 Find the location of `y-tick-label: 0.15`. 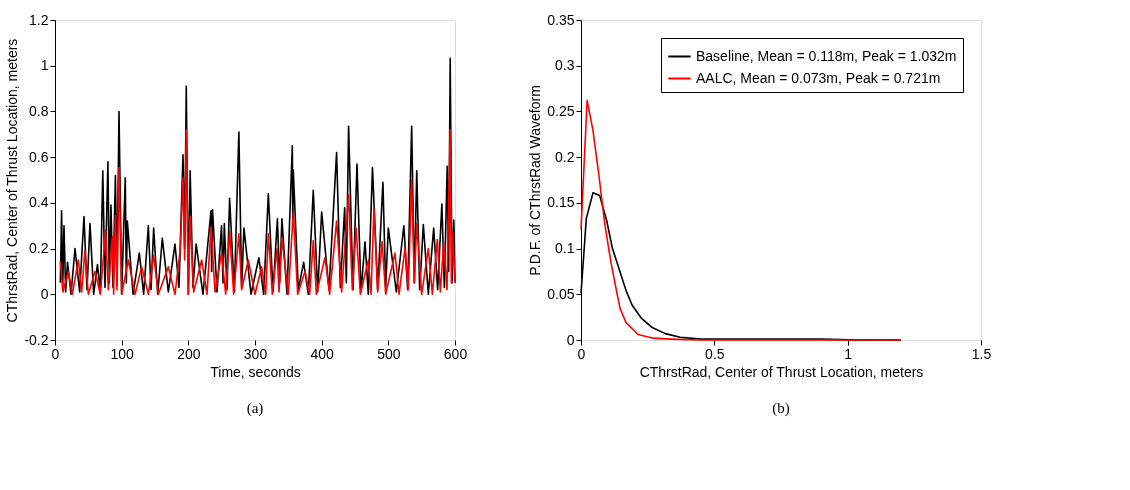

y-tick-label: 0.15 is located at coordinates (561, 202).